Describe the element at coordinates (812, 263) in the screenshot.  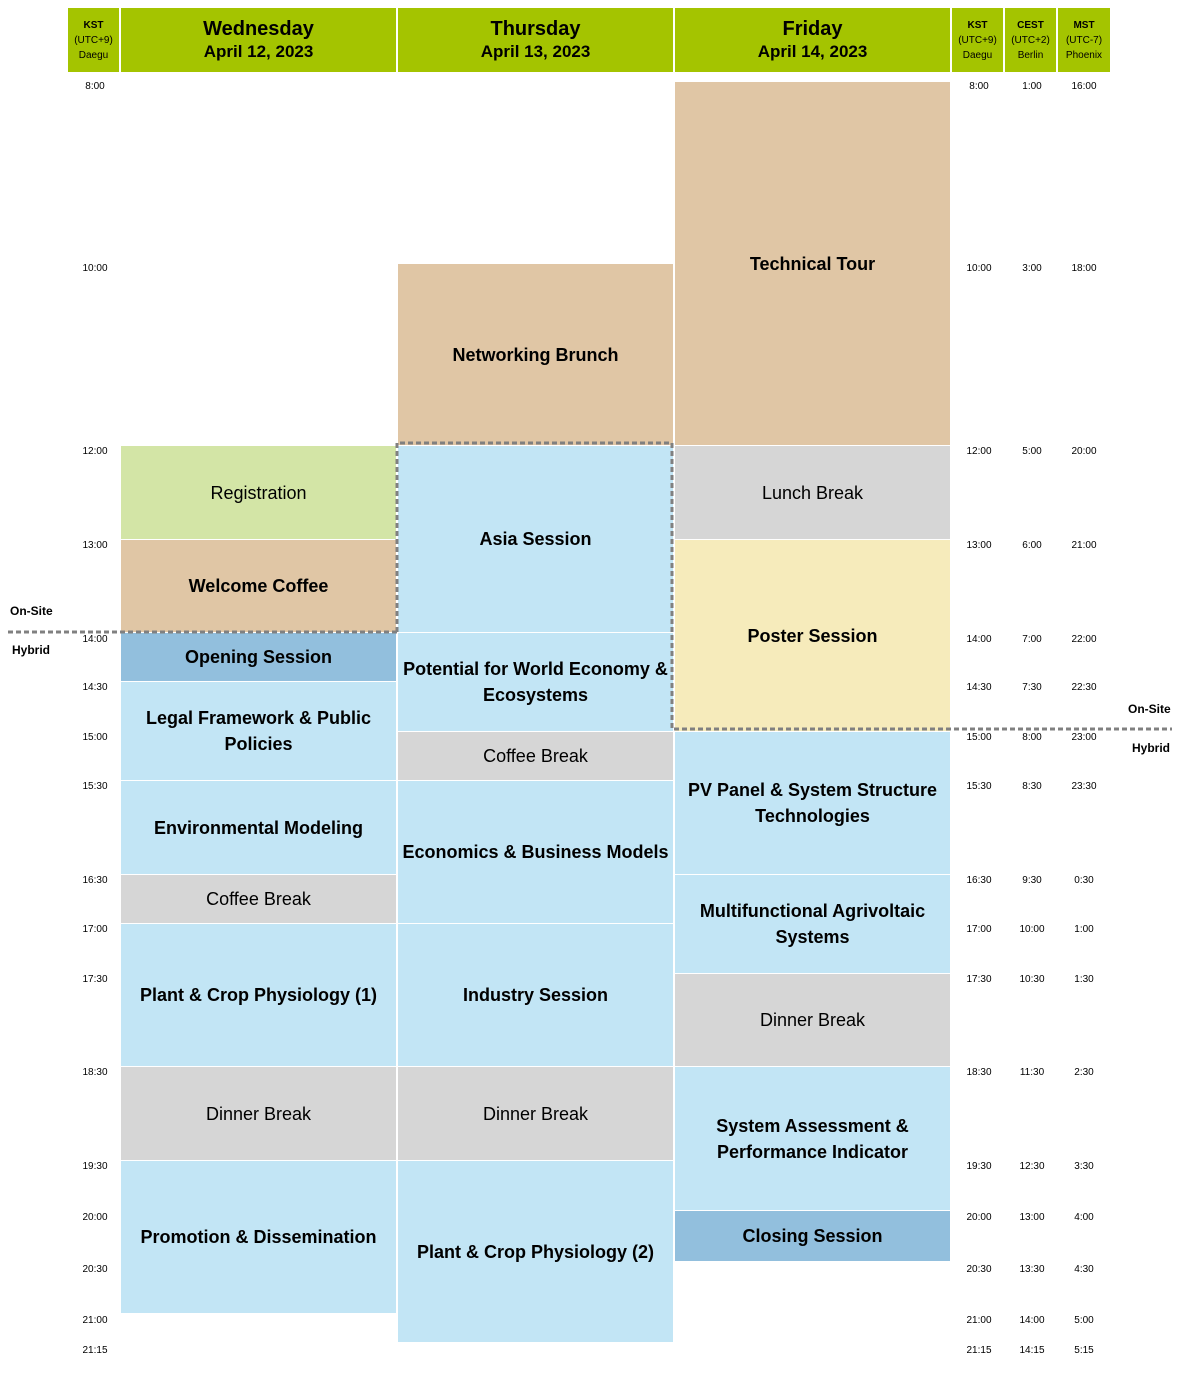
I see `session-technical-tour: Technical Tour` at that location.